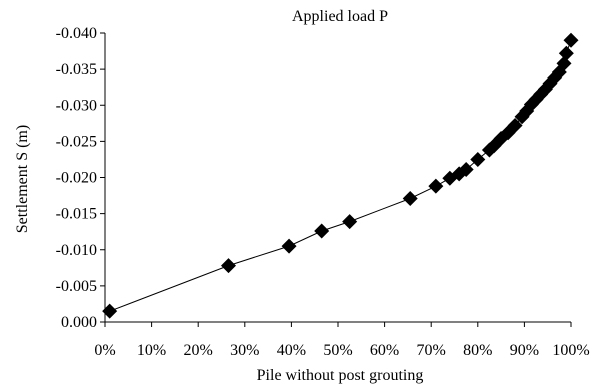 The image size is (612, 385). I want to click on y-tick-label: -0.025, so click(76, 141).